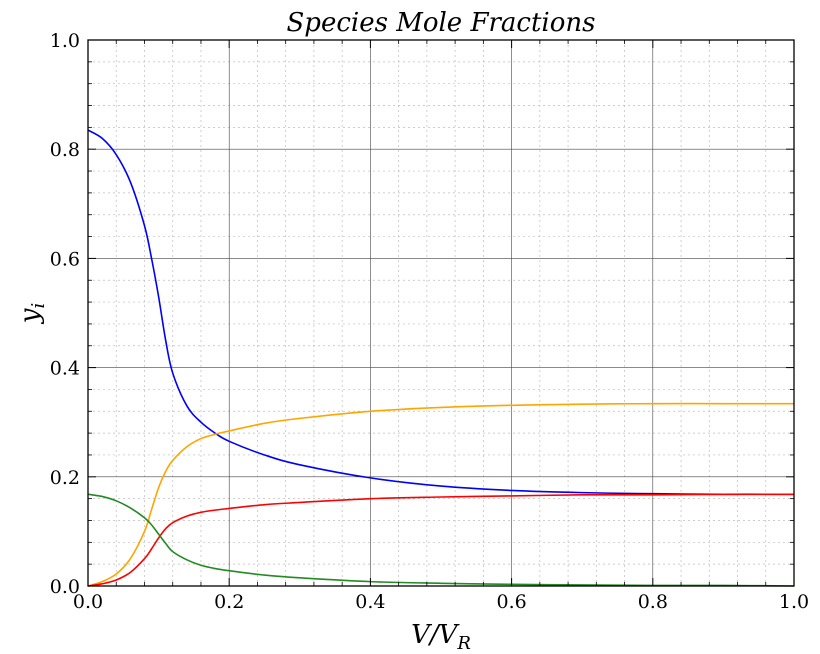 The image size is (820, 654). Describe the element at coordinates (794, 602) in the screenshot. I see `x-tick-label: 1.0` at that location.